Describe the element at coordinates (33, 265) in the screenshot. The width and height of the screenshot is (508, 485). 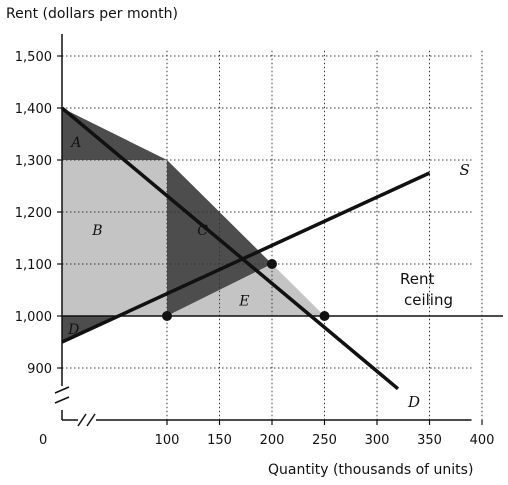
I see `y-tick-label-1100: 1,100` at that location.